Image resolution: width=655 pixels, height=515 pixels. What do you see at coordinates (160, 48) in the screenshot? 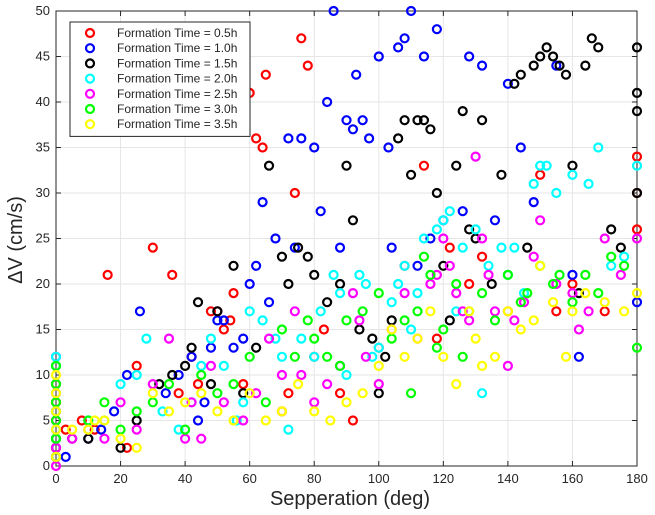
I see `legend-item: Formation Time = 1.0h` at bounding box center [160, 48].